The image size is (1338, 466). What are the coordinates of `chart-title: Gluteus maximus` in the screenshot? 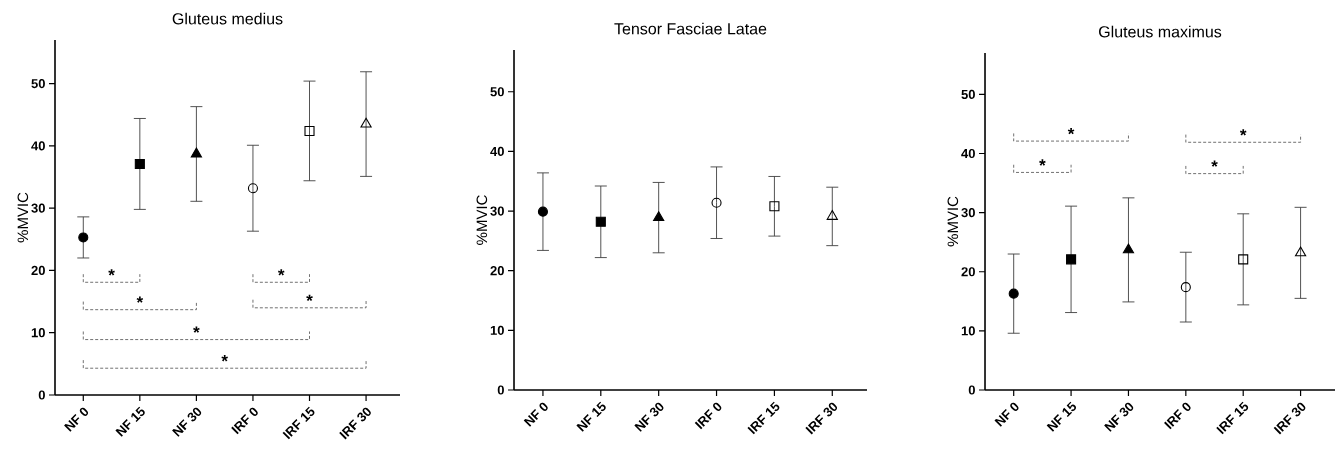 It's located at (1160, 31).